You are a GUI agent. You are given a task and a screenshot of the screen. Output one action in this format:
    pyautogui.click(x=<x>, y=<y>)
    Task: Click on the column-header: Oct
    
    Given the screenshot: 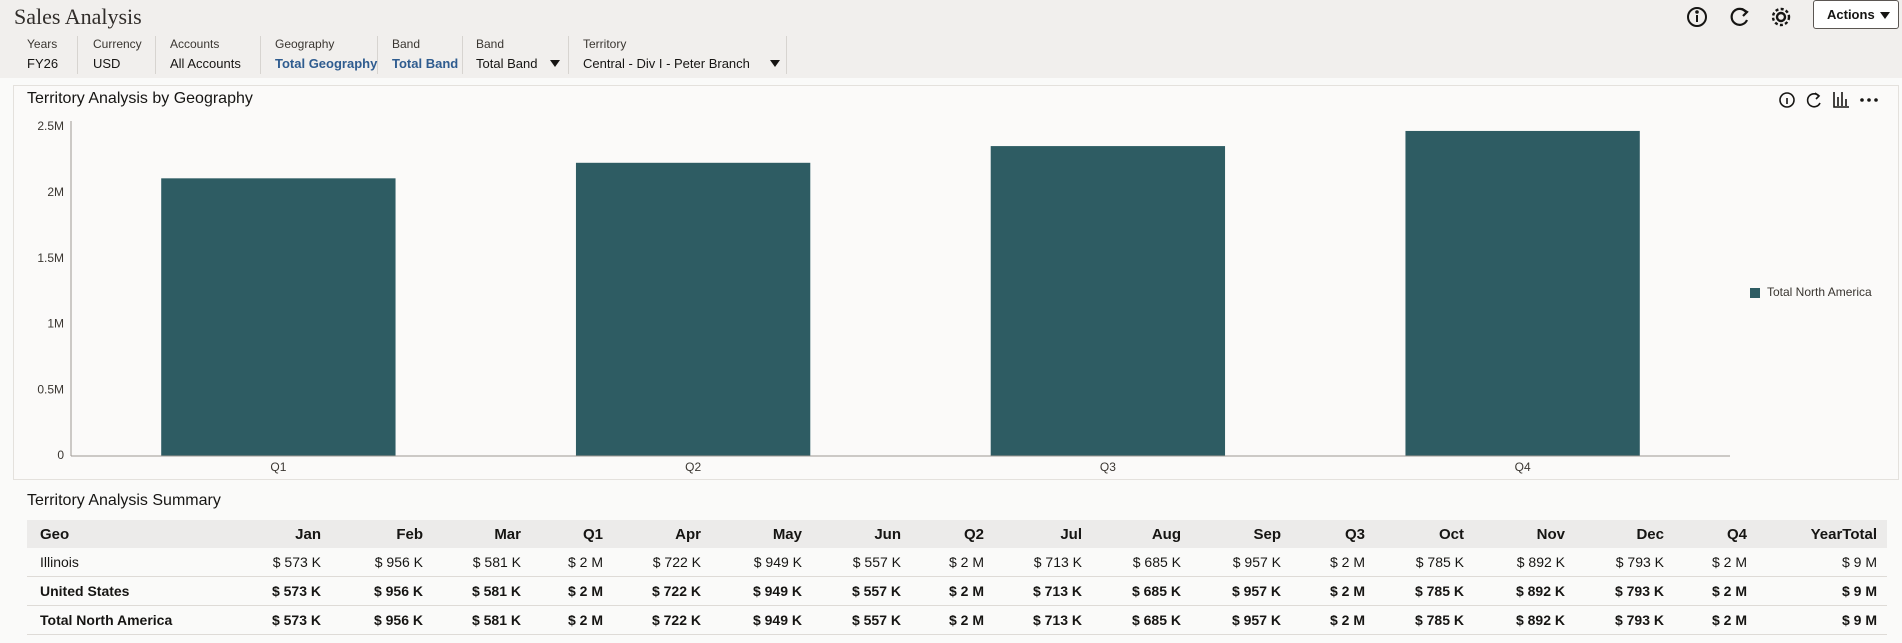 What is the action you would take?
    pyautogui.click(x=1424, y=534)
    